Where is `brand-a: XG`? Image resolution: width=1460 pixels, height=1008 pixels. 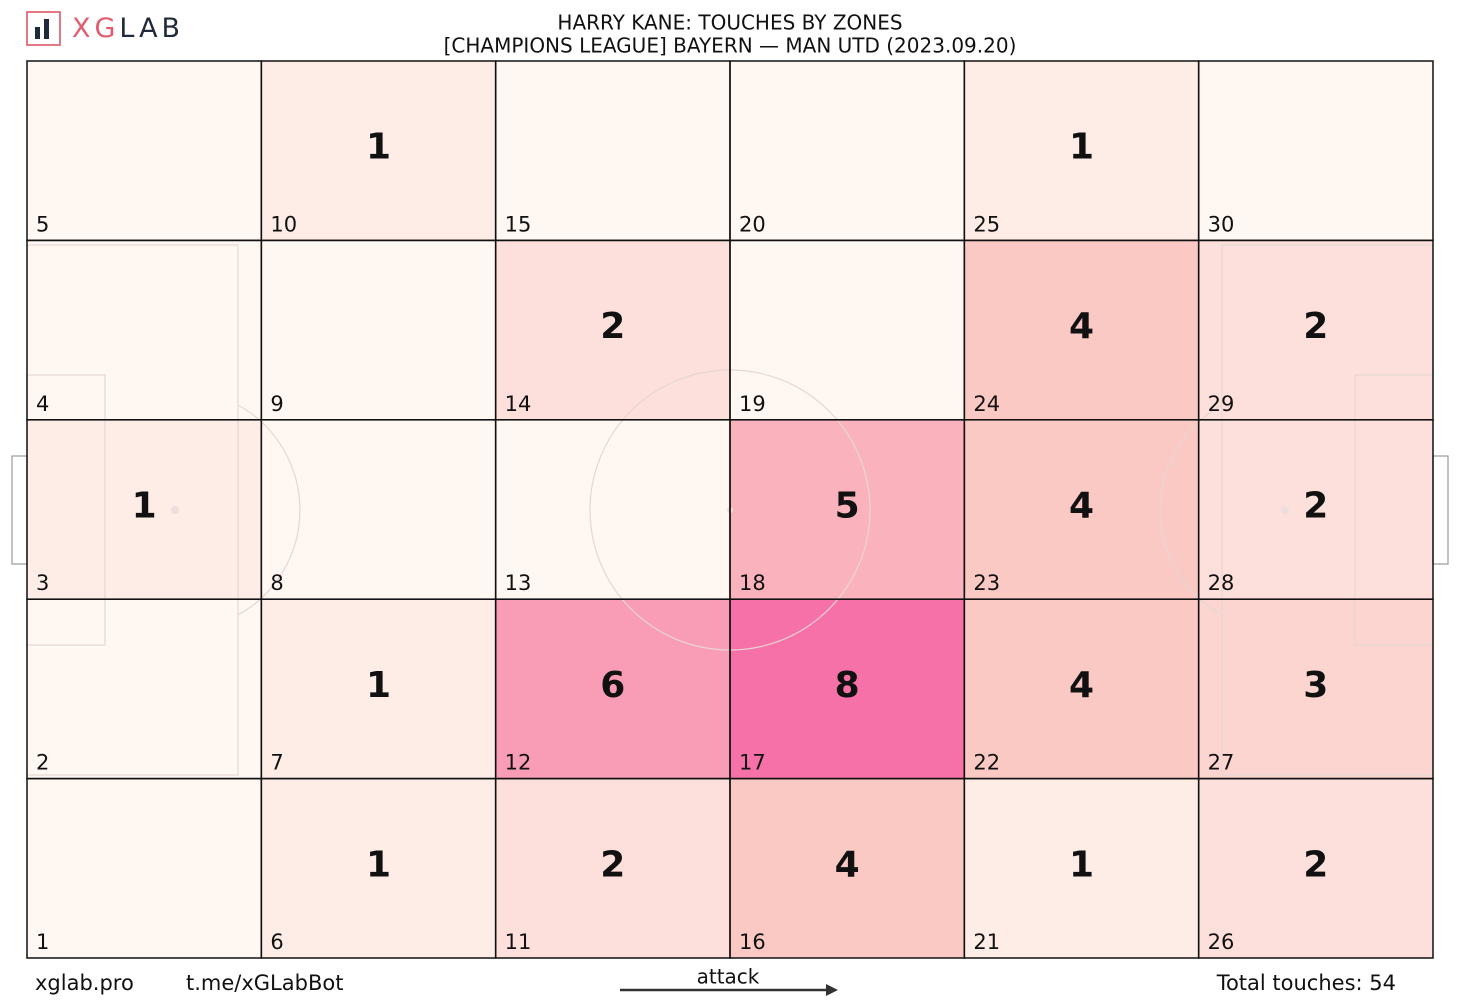 brand-a: XG is located at coordinates (95, 28).